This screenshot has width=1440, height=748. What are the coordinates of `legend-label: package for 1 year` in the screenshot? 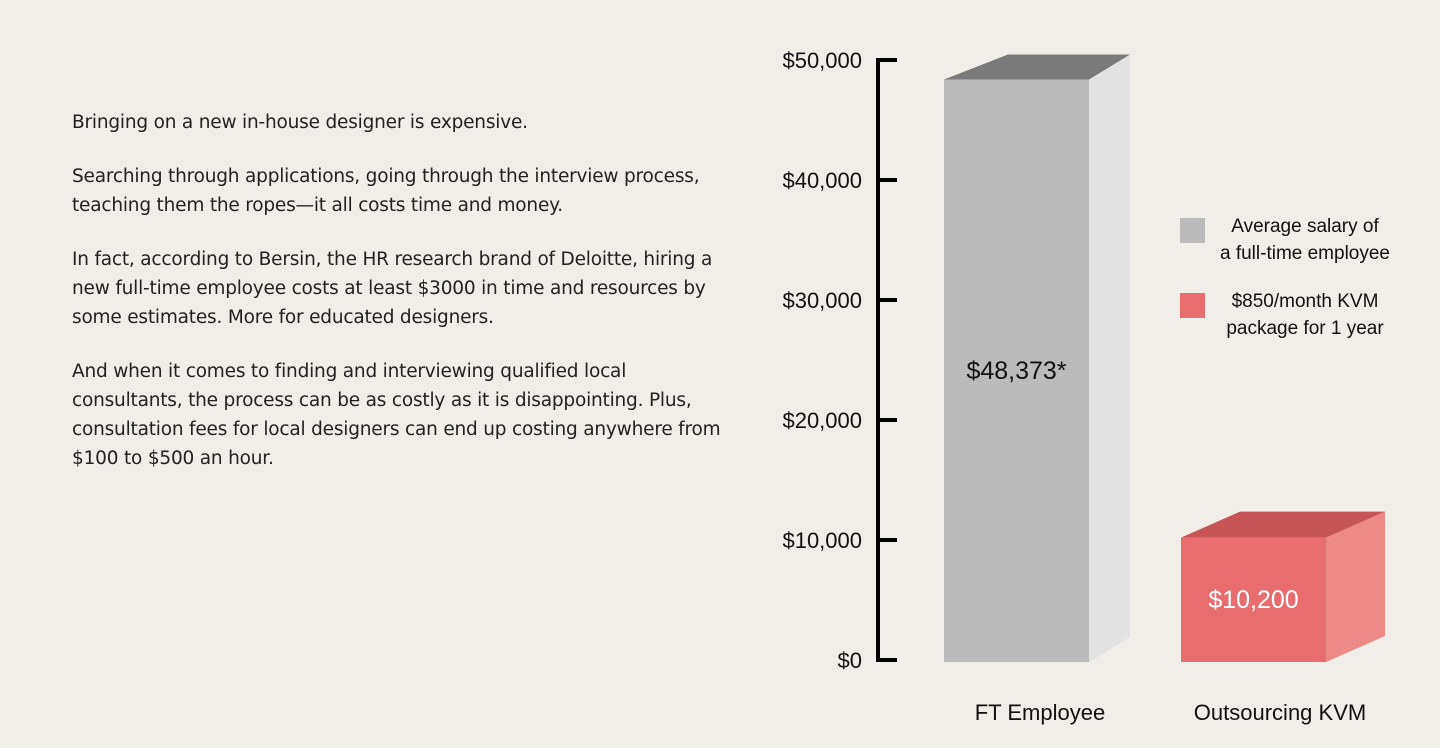 It's located at (1305, 328).